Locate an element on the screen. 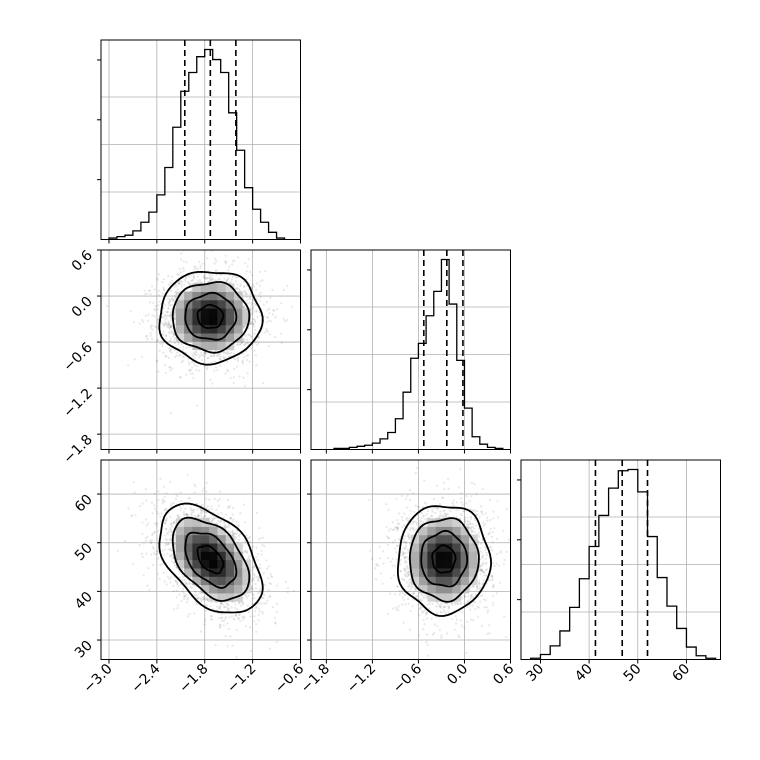 This screenshot has width=760, height=760. panel-frame is located at coordinates (200, 559).